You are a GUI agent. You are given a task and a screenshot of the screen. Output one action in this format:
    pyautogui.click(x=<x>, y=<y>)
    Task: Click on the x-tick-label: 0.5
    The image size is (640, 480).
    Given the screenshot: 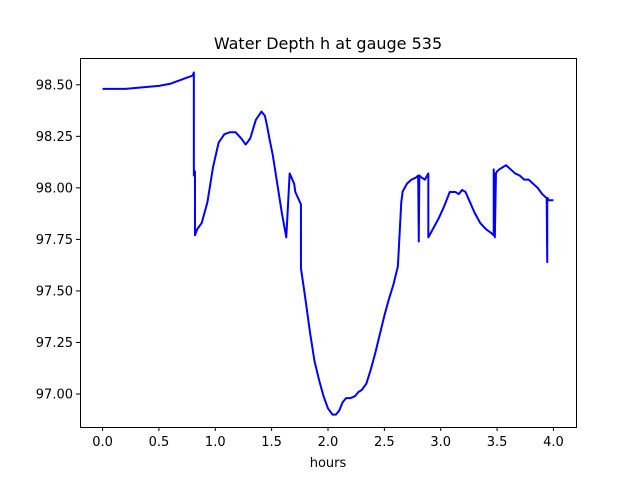 What is the action you would take?
    pyautogui.click(x=159, y=442)
    